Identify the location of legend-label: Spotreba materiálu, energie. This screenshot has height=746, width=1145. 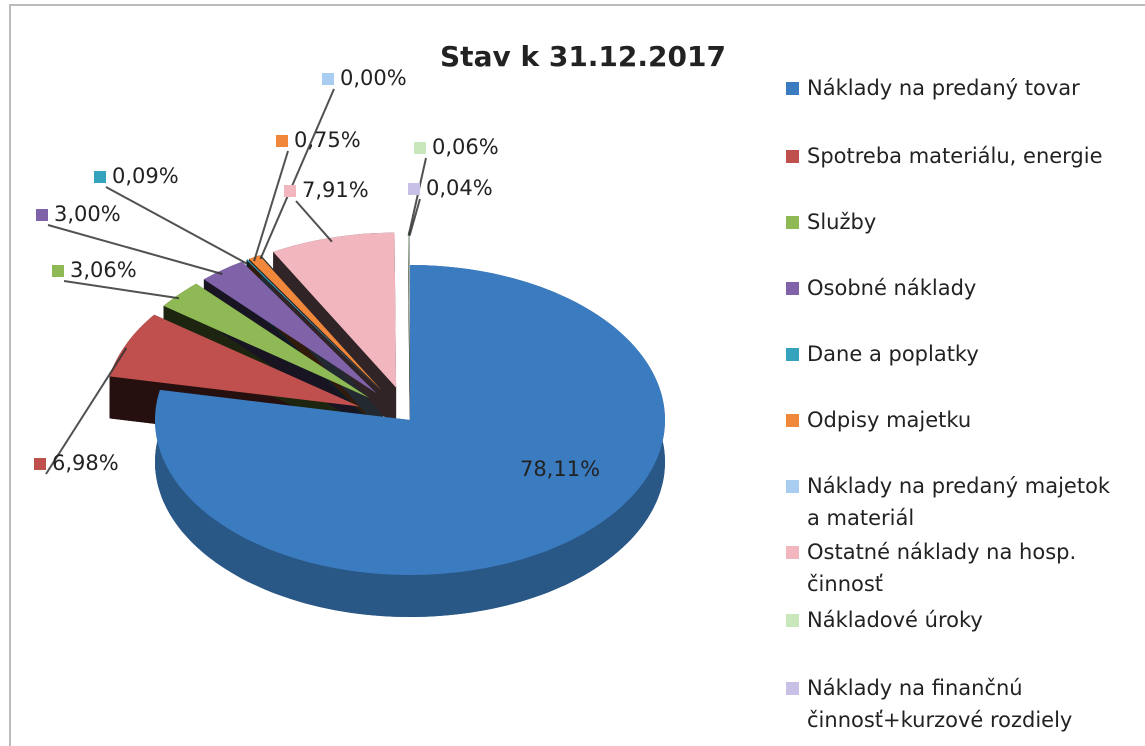
(955, 156).